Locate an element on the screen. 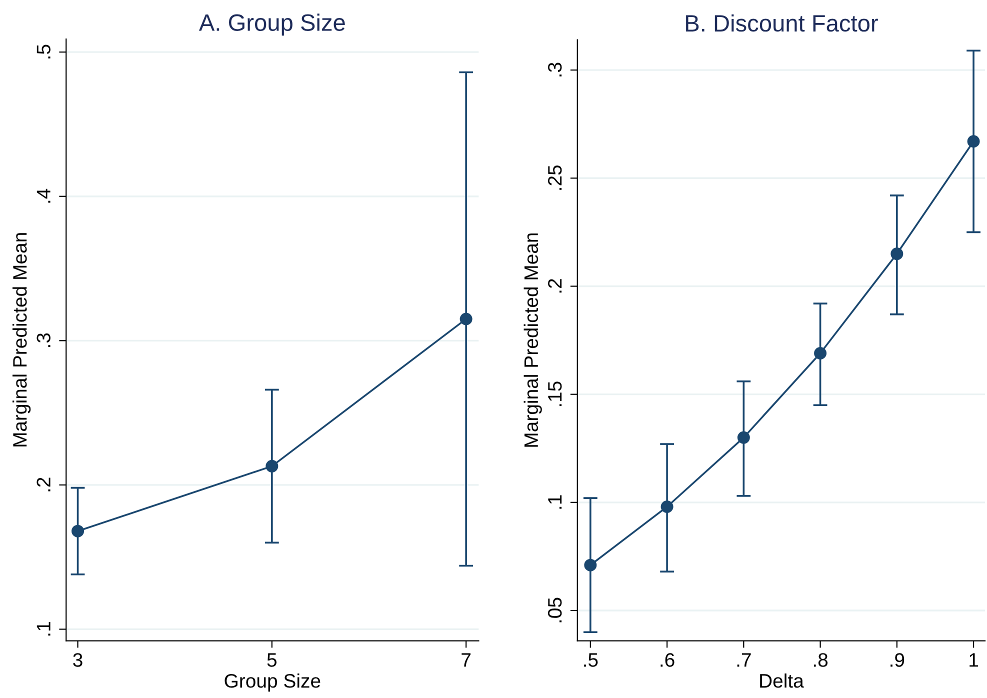  x-tick-label: .5 is located at coordinates (591, 660).